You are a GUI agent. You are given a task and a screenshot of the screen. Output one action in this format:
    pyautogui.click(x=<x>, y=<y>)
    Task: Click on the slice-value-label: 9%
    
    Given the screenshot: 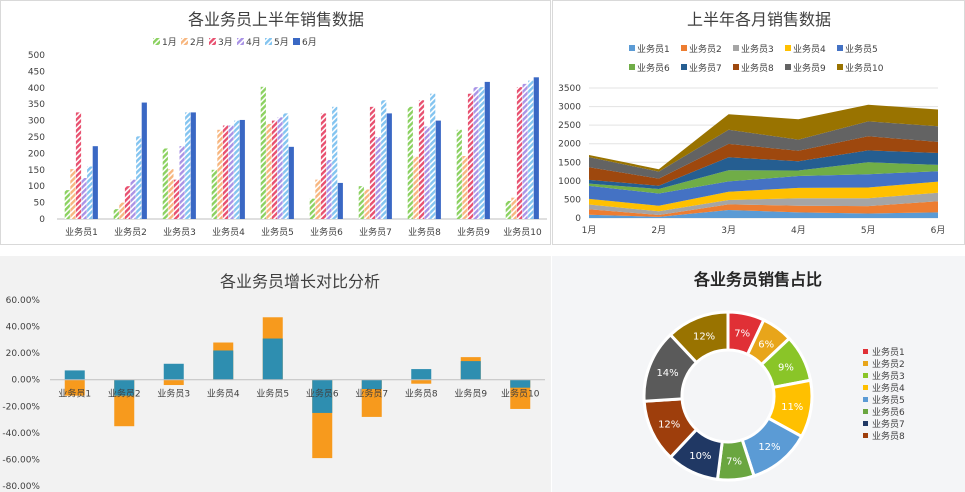 What is the action you would take?
    pyautogui.click(x=786, y=367)
    